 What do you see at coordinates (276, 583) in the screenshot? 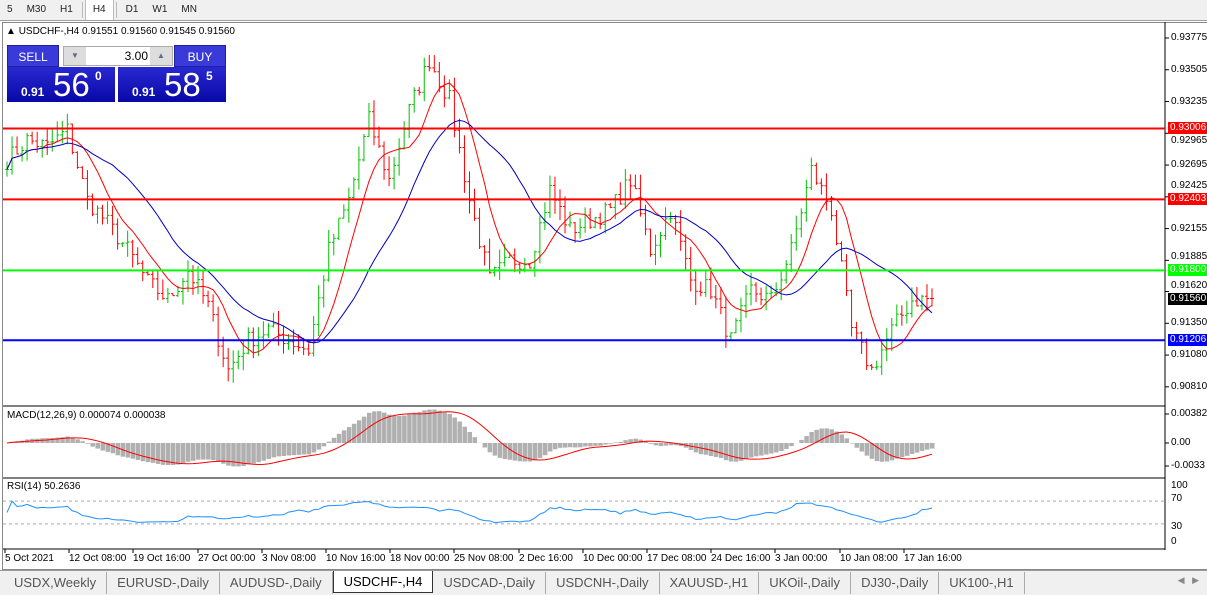
I see `tab-audusd-daily: AUDUSD-,Daily` at bounding box center [276, 583].